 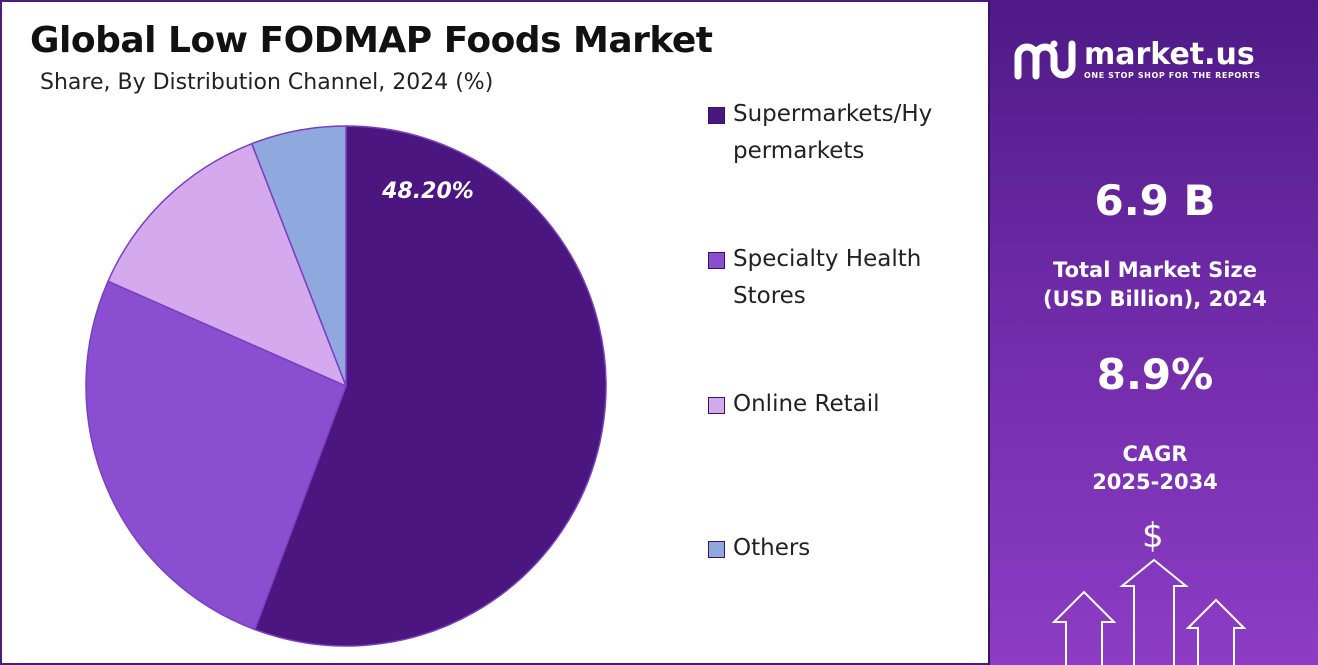 I want to click on legend-item-supermarkets: Supermarkets/Hy permarkets, so click(x=838, y=133).